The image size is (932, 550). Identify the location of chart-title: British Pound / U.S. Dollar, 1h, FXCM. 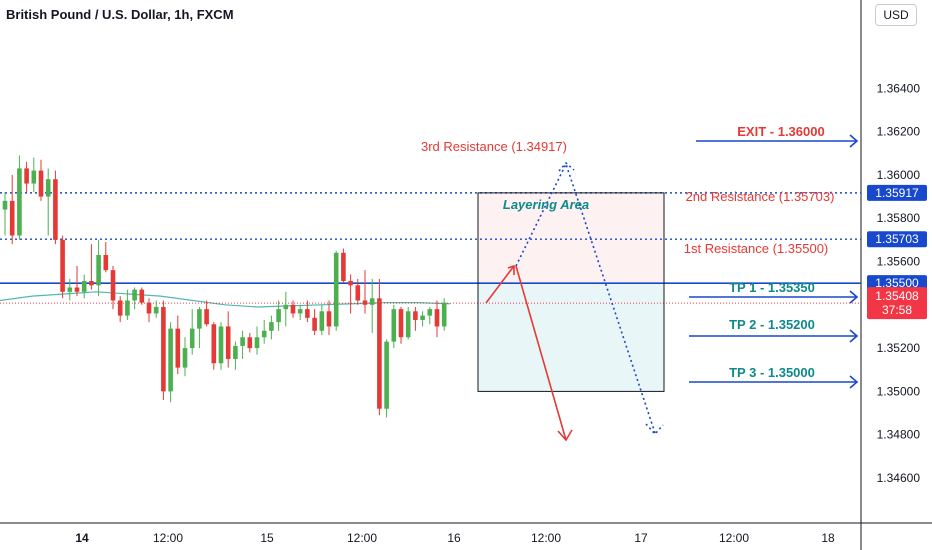
(120, 14).